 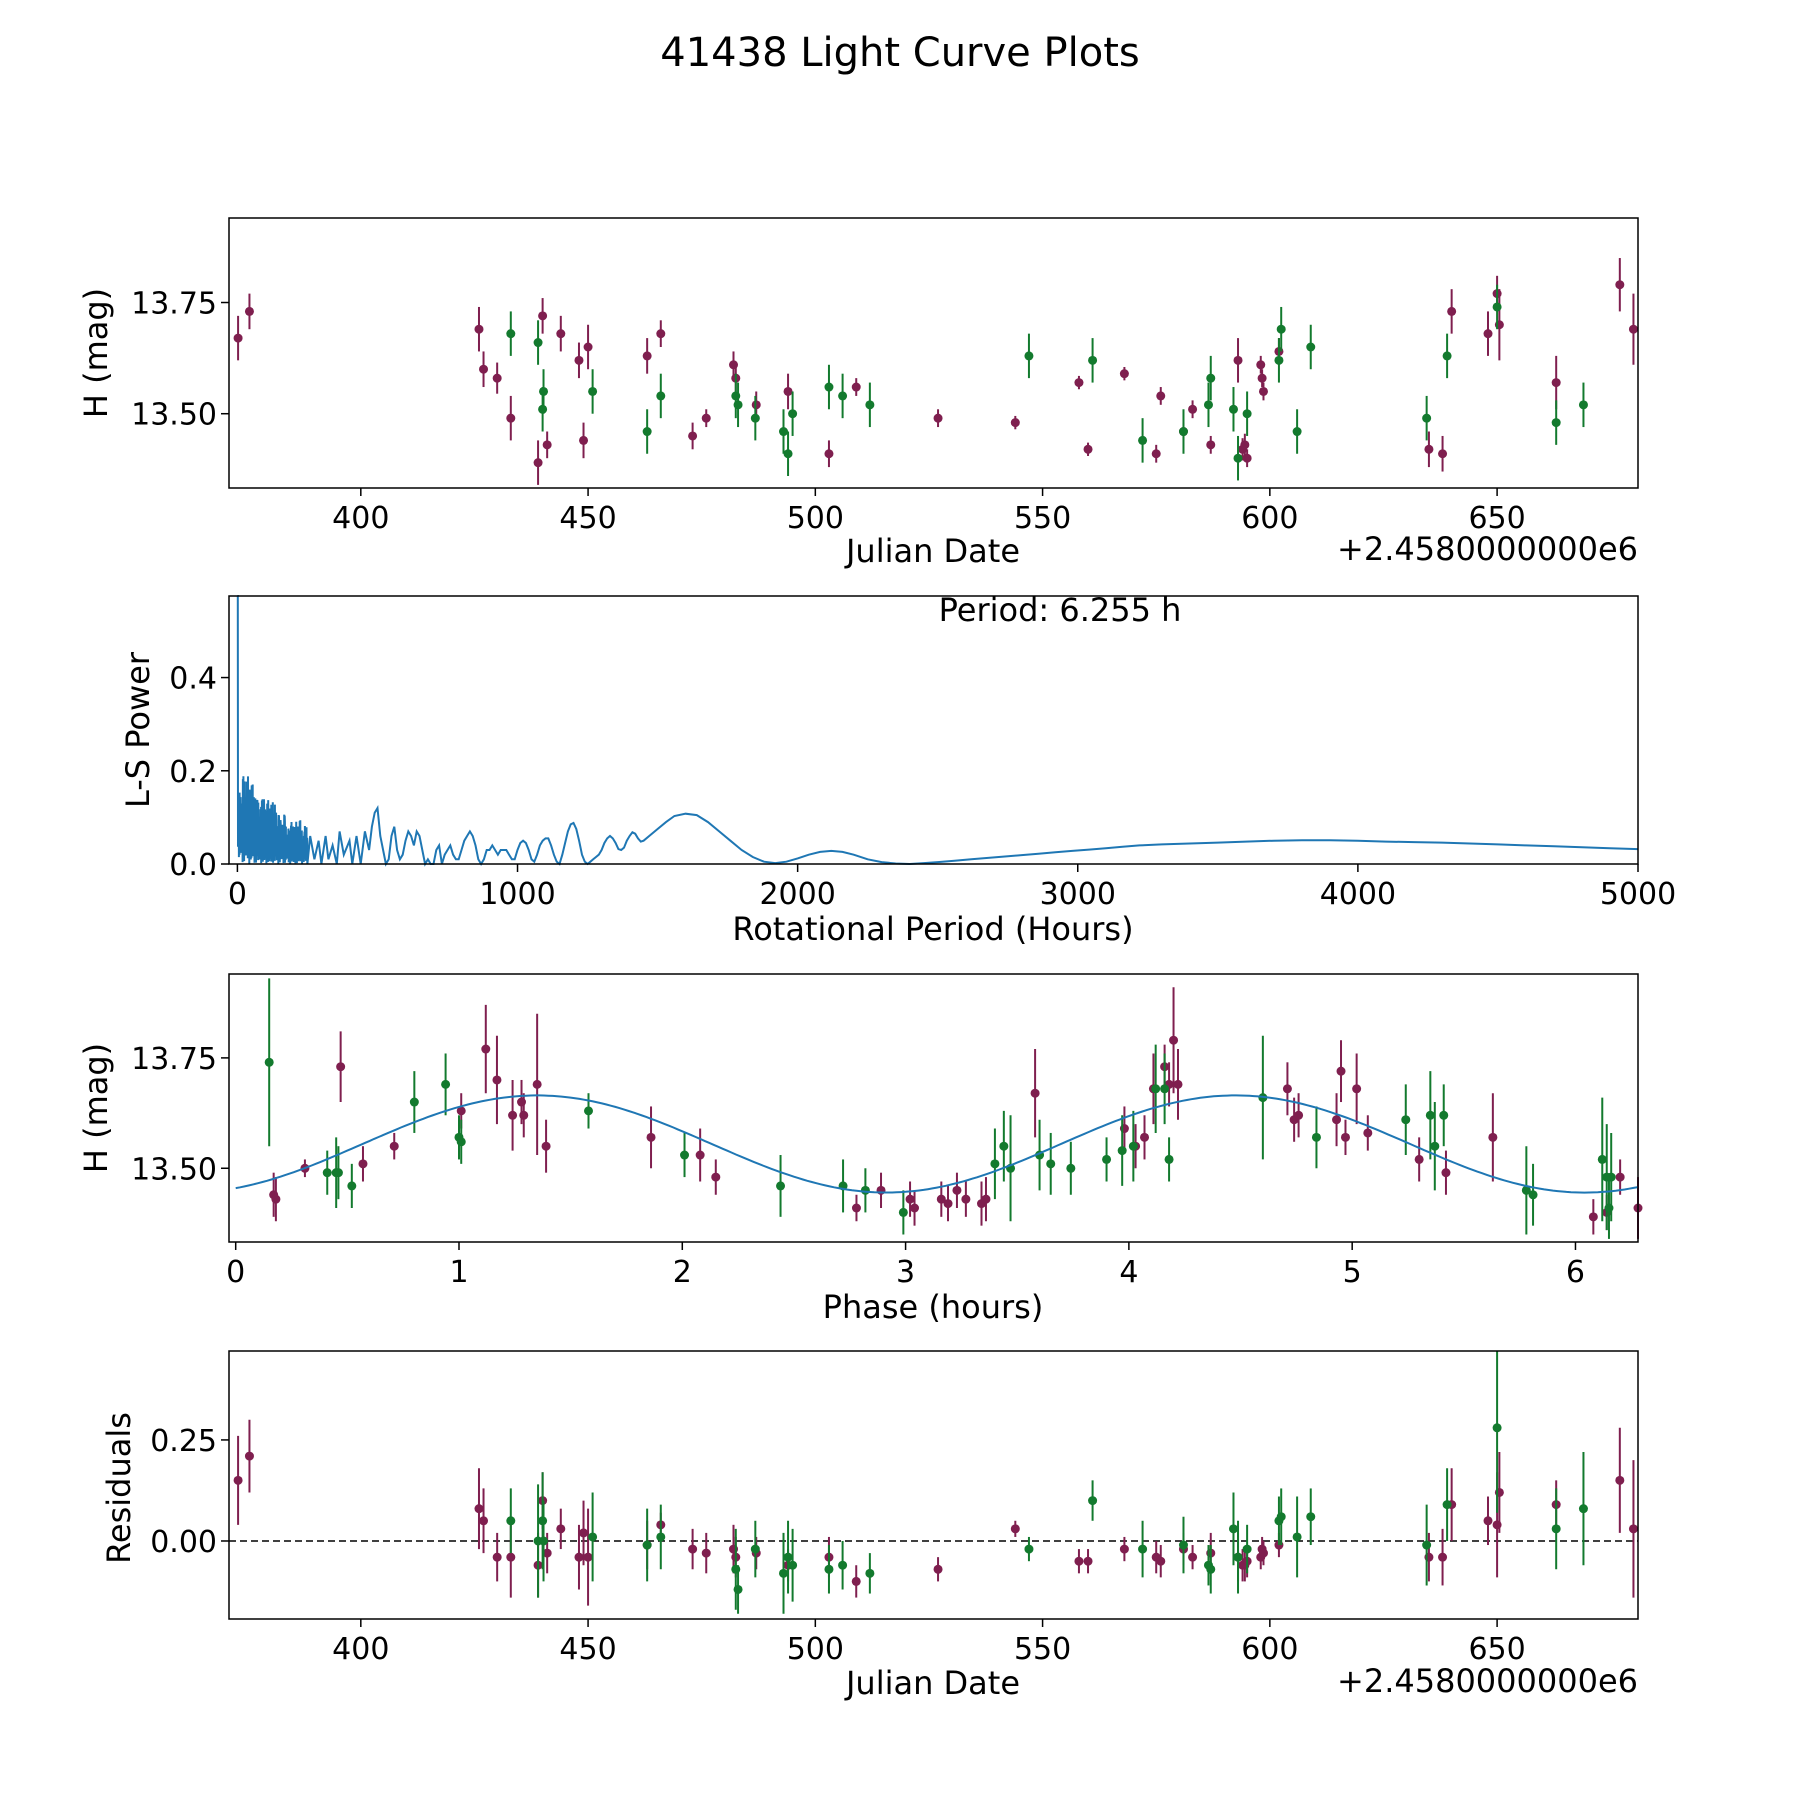 I want to click on residuals-xlabel: Julian Date, so click(x=932, y=1683).